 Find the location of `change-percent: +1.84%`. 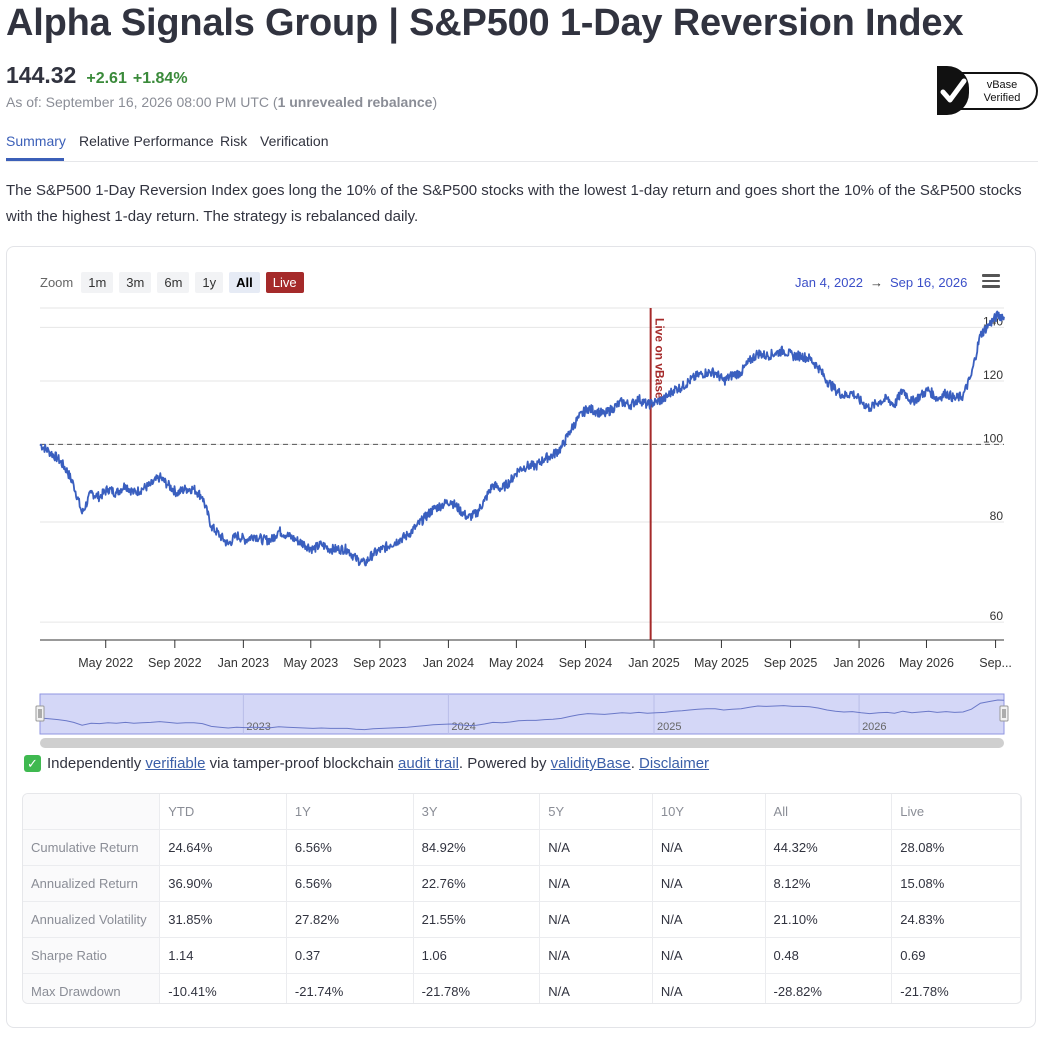

change-percent: +1.84% is located at coordinates (160, 78).